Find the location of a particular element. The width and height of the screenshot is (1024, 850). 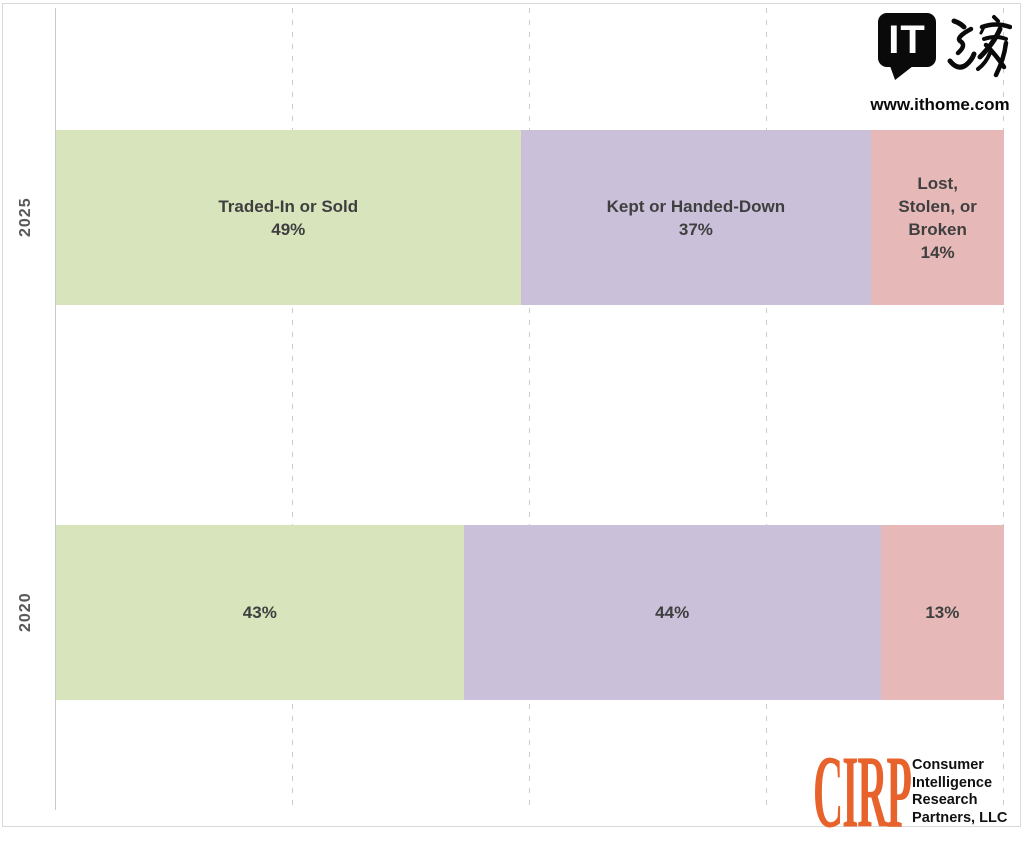

segment-label: 43% is located at coordinates (260, 612).